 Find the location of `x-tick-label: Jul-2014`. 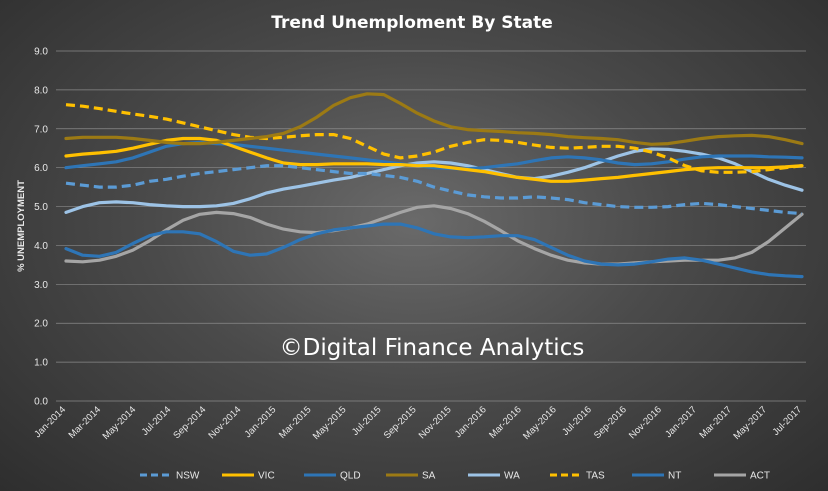

x-tick-label: Jul-2014 is located at coordinates (157, 421).